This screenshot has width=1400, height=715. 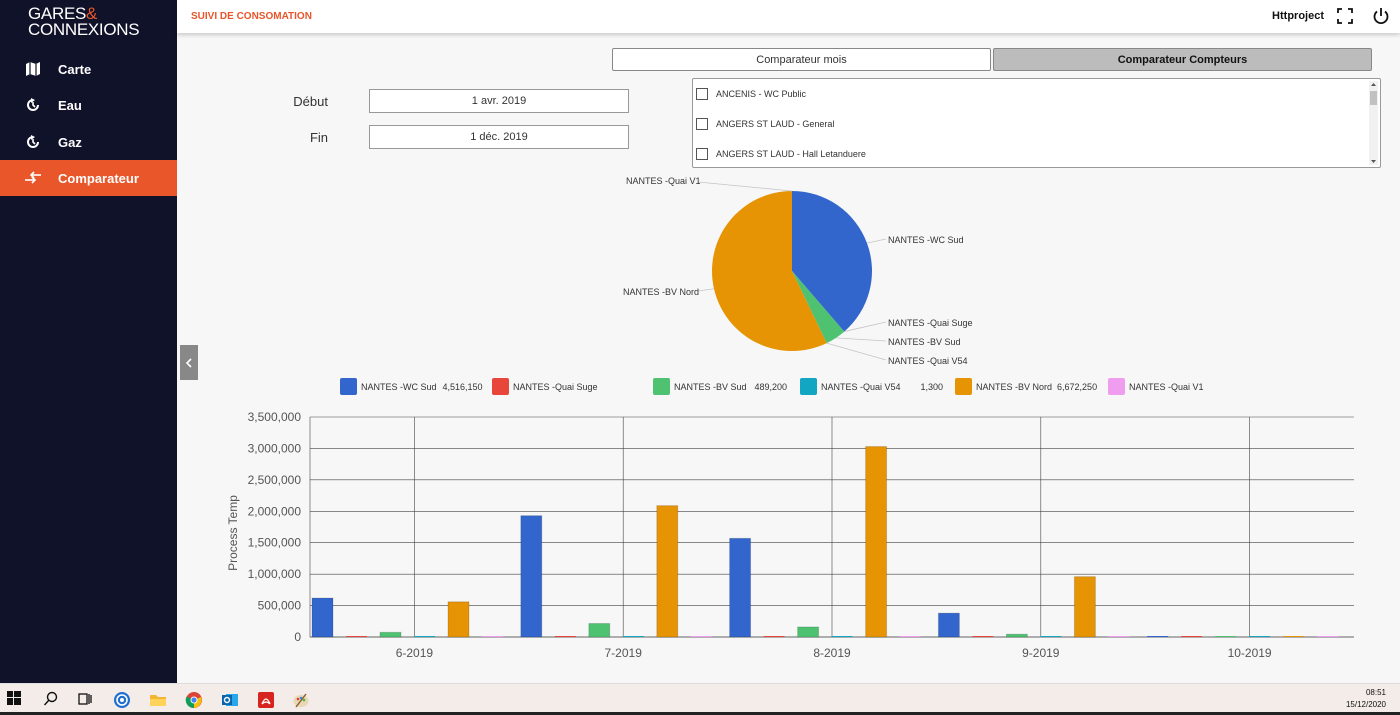 I want to click on chevron-left-icon, so click(x=189, y=363).